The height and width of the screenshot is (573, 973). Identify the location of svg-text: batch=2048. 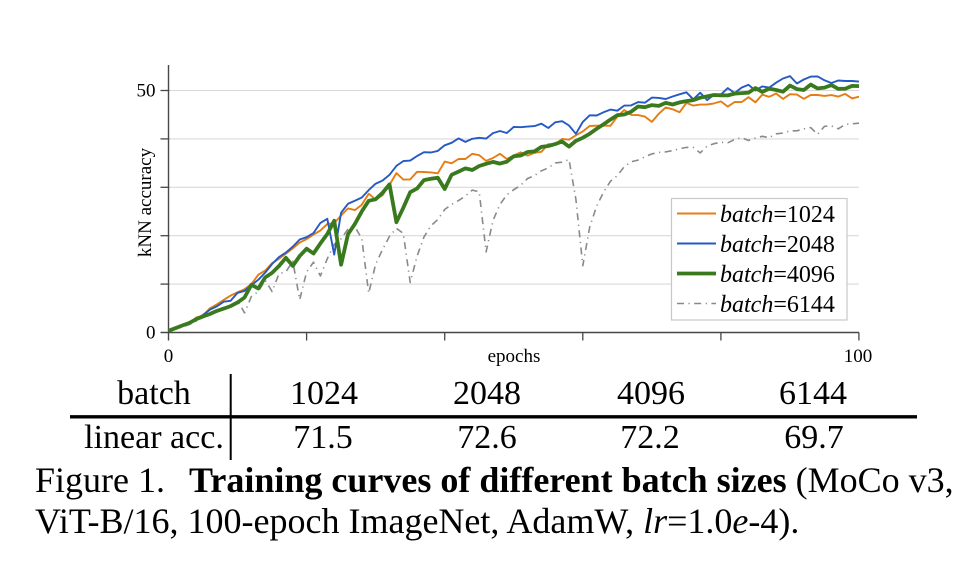
(777, 245).